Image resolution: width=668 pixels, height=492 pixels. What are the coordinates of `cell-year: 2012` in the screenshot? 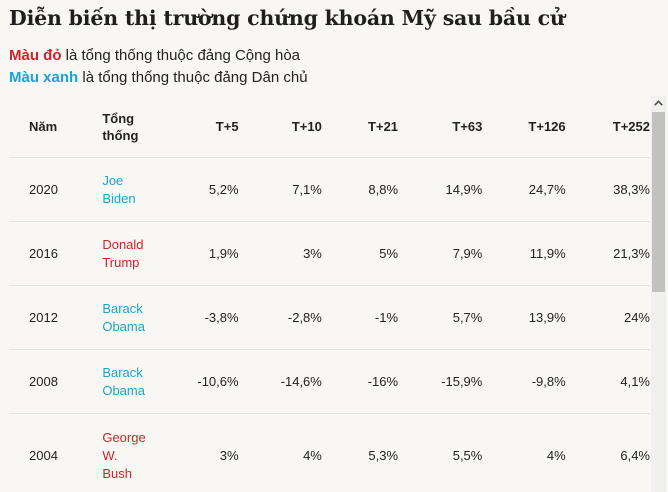 It's located at (52, 317).